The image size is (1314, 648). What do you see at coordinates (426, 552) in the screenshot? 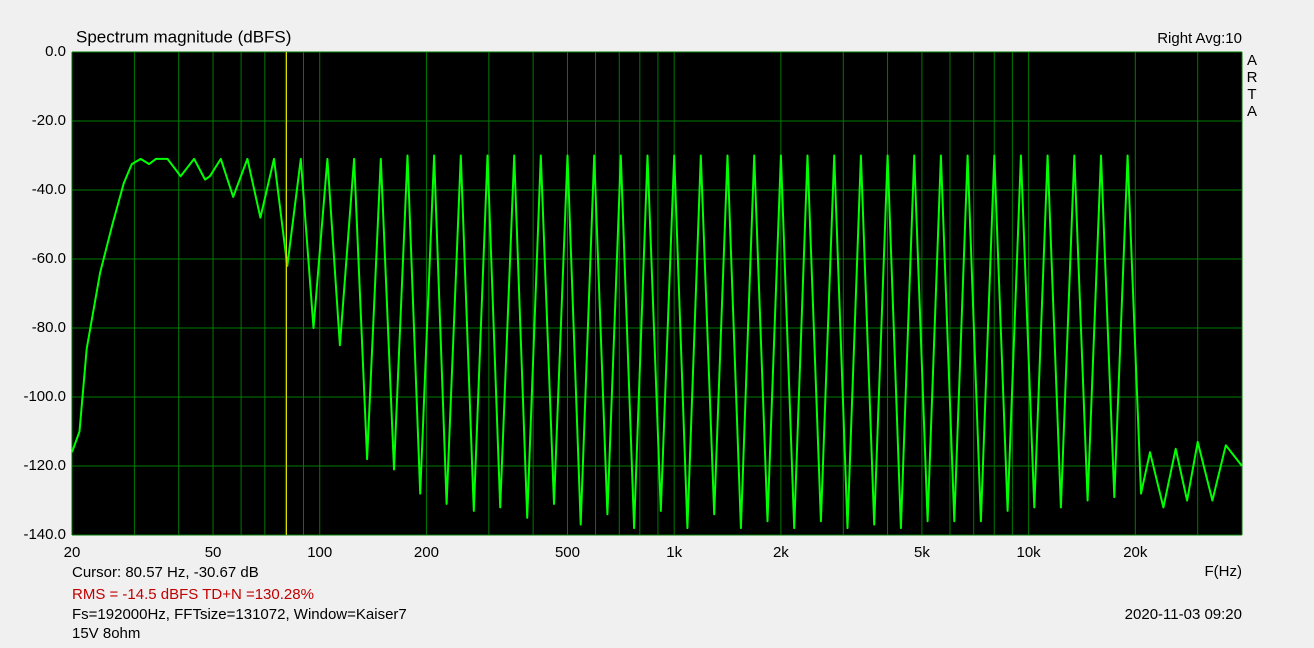
I see `x-tick-label: 200` at bounding box center [426, 552].